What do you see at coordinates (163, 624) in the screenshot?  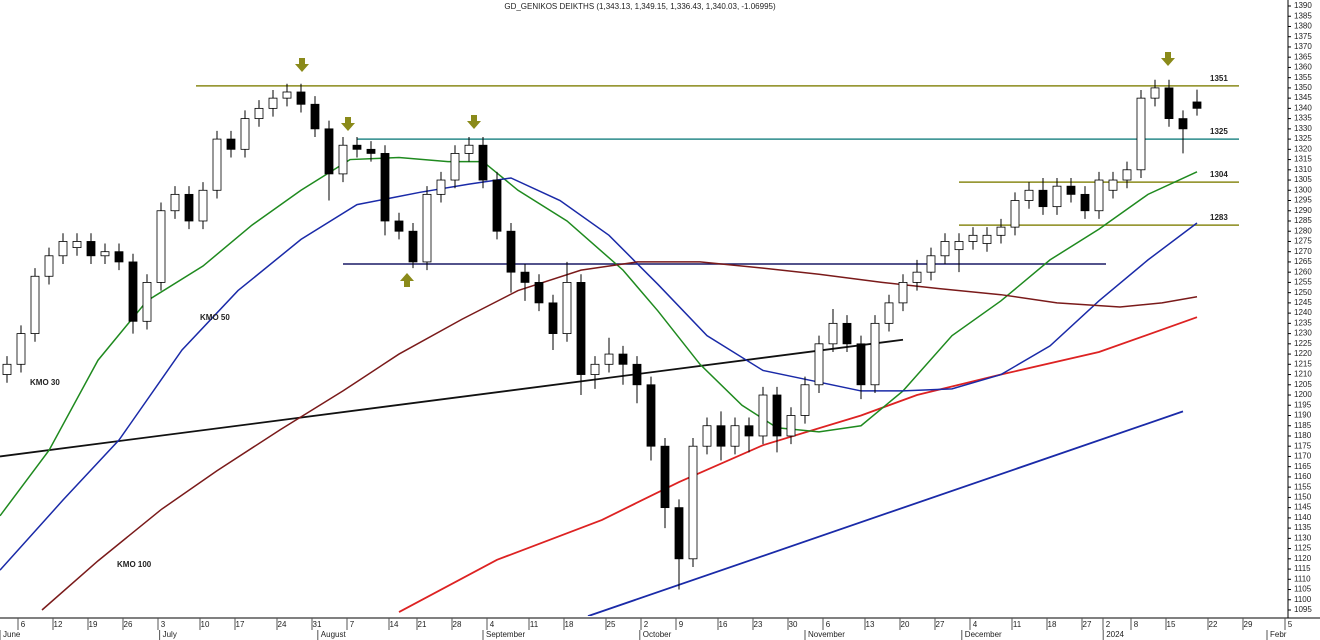 I see `x-tick-label: 3` at bounding box center [163, 624].